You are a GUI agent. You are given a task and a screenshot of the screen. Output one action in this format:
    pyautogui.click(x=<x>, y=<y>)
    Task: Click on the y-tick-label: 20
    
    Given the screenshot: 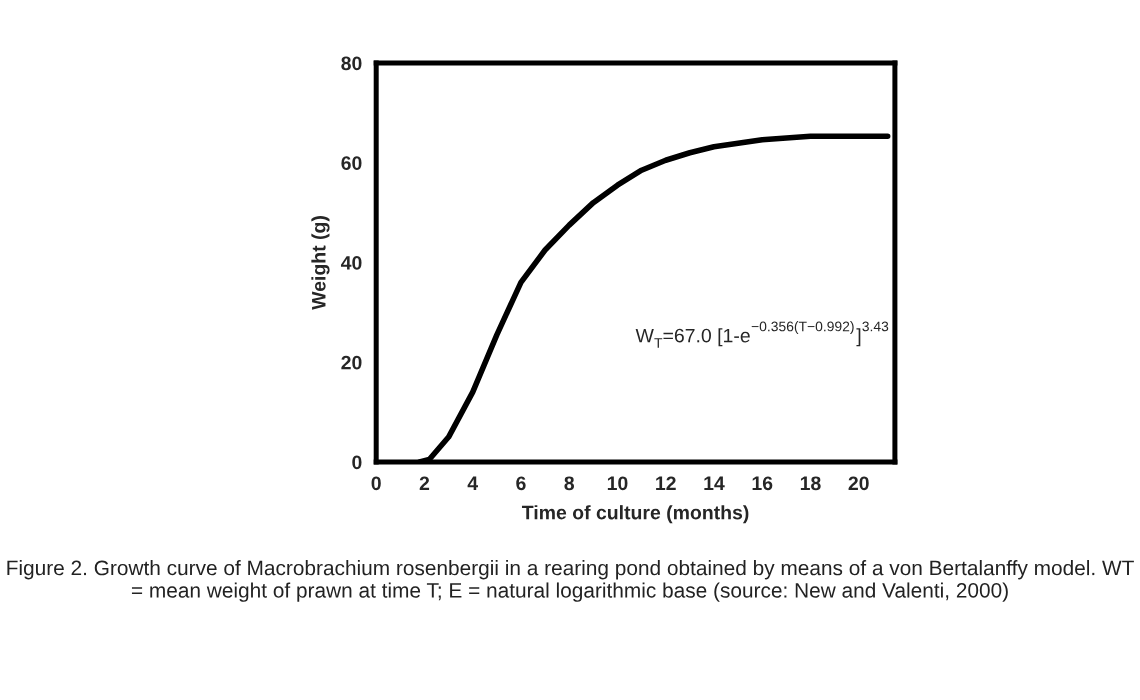 What is the action you would take?
    pyautogui.click(x=351, y=362)
    